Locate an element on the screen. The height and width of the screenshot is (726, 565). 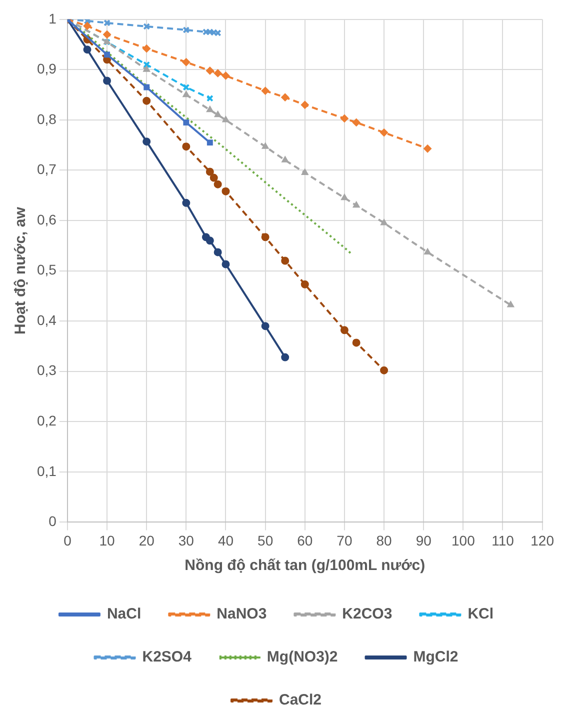
y-tick-label: 0 is located at coordinates (52, 521).